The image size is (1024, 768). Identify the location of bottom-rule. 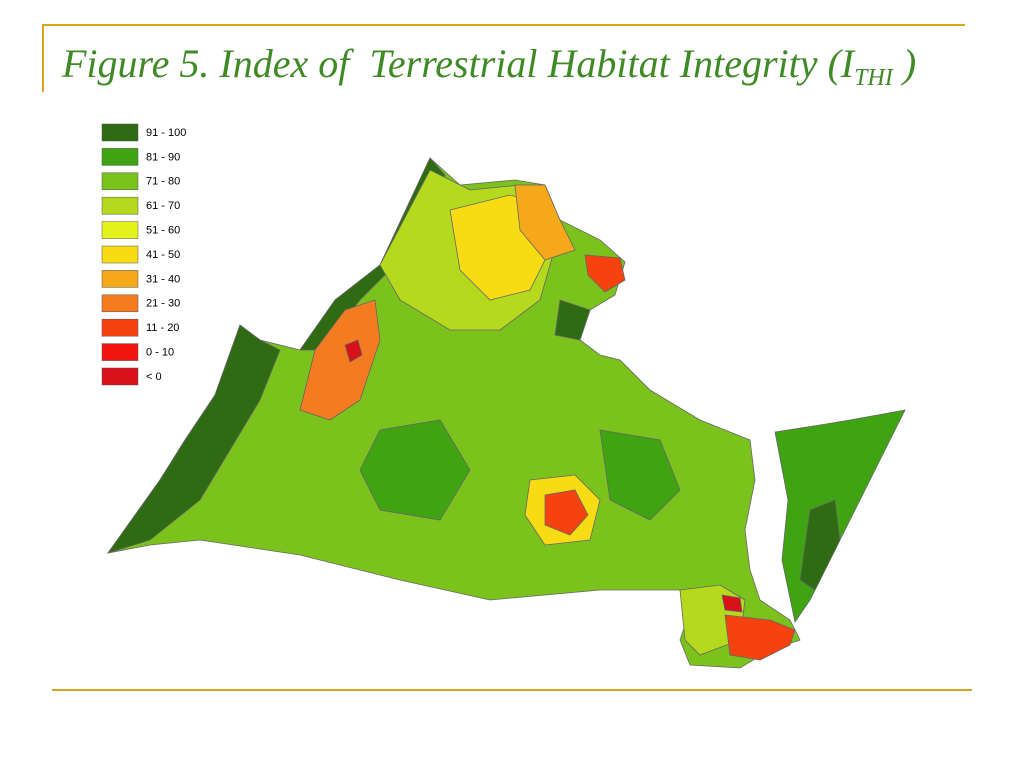
(512, 690).